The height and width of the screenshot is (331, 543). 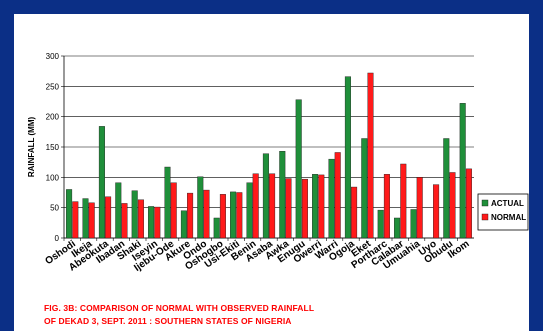 I want to click on y-tick-label: 50, so click(x=54, y=208).